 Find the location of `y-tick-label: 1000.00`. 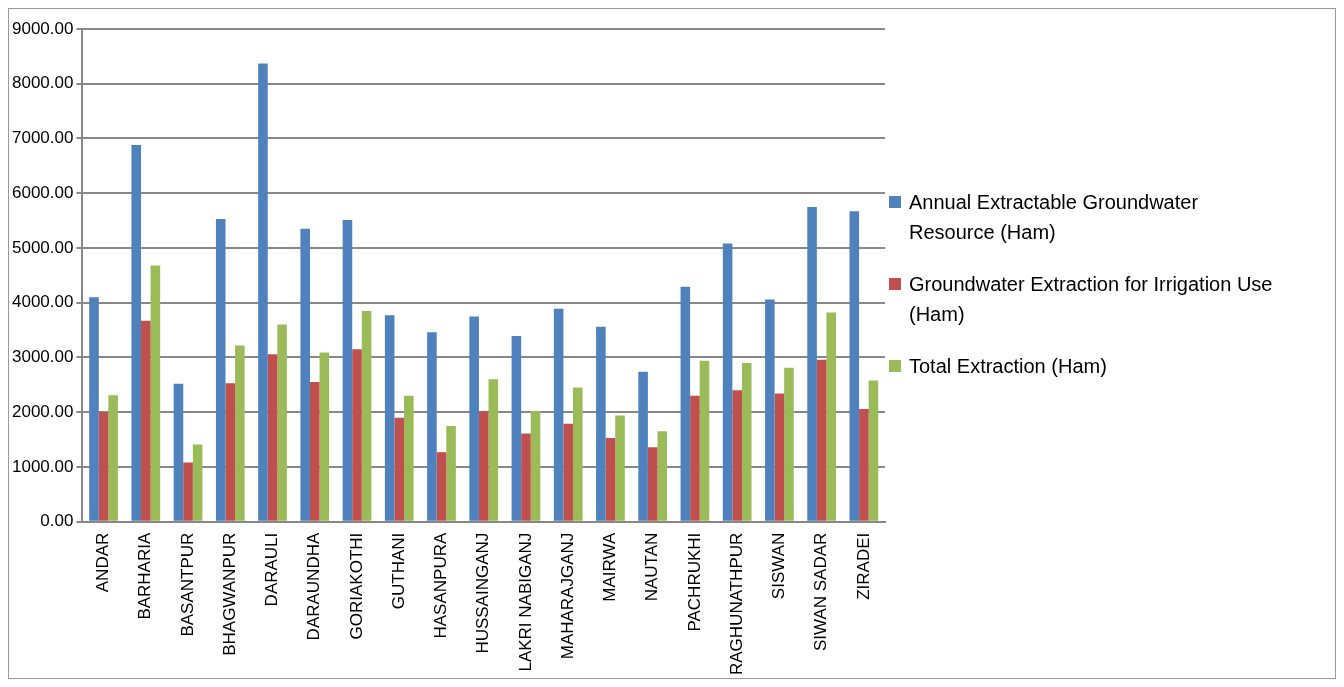

y-tick-label: 1000.00 is located at coordinates (43, 466).